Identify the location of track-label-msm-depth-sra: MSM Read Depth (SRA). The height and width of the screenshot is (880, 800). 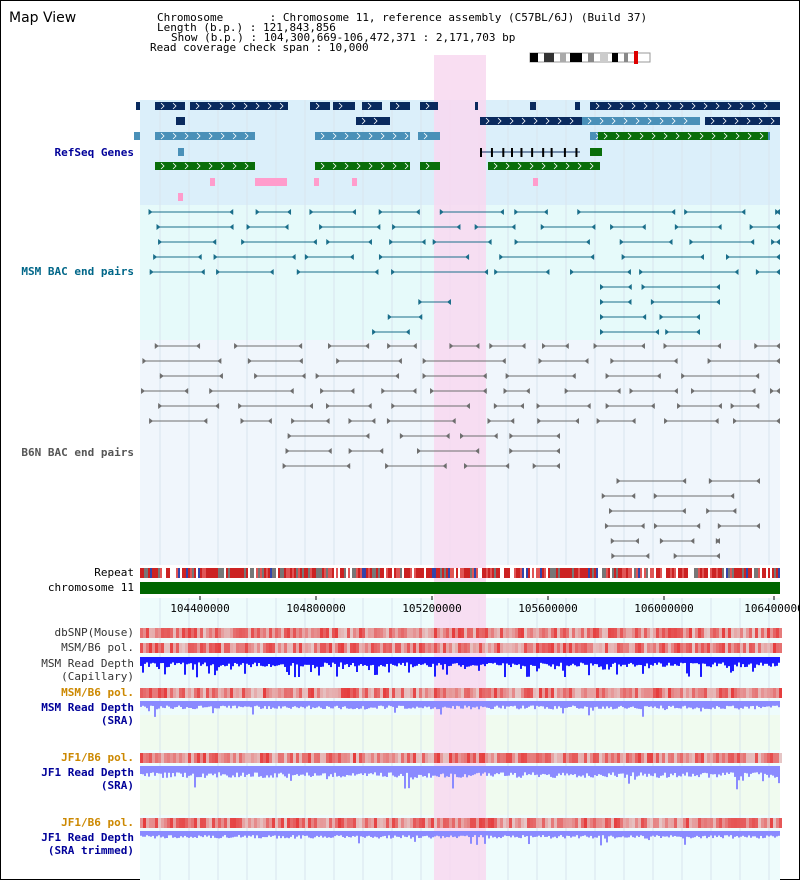
(87, 714).